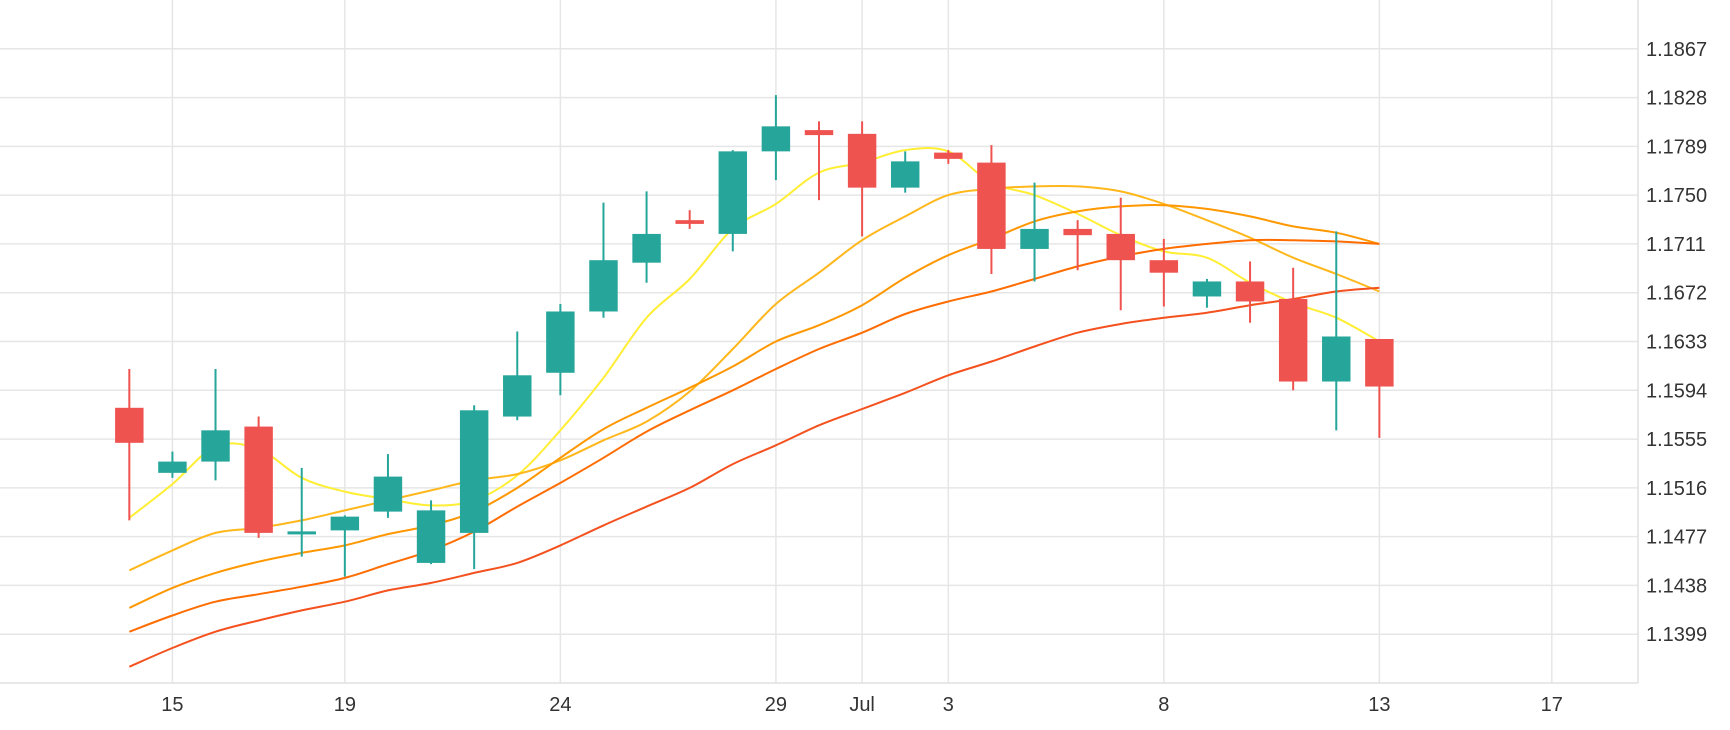  What do you see at coordinates (1676, 50) in the screenshot?
I see `y-tick-label: 1.1867` at bounding box center [1676, 50].